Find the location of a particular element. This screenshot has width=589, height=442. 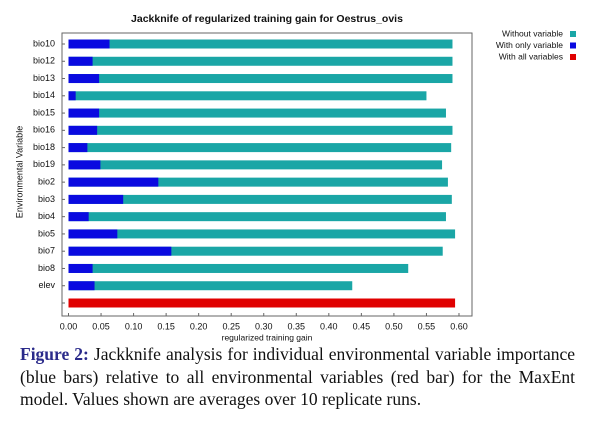

x-tick-label: 0.40 is located at coordinates (329, 326).